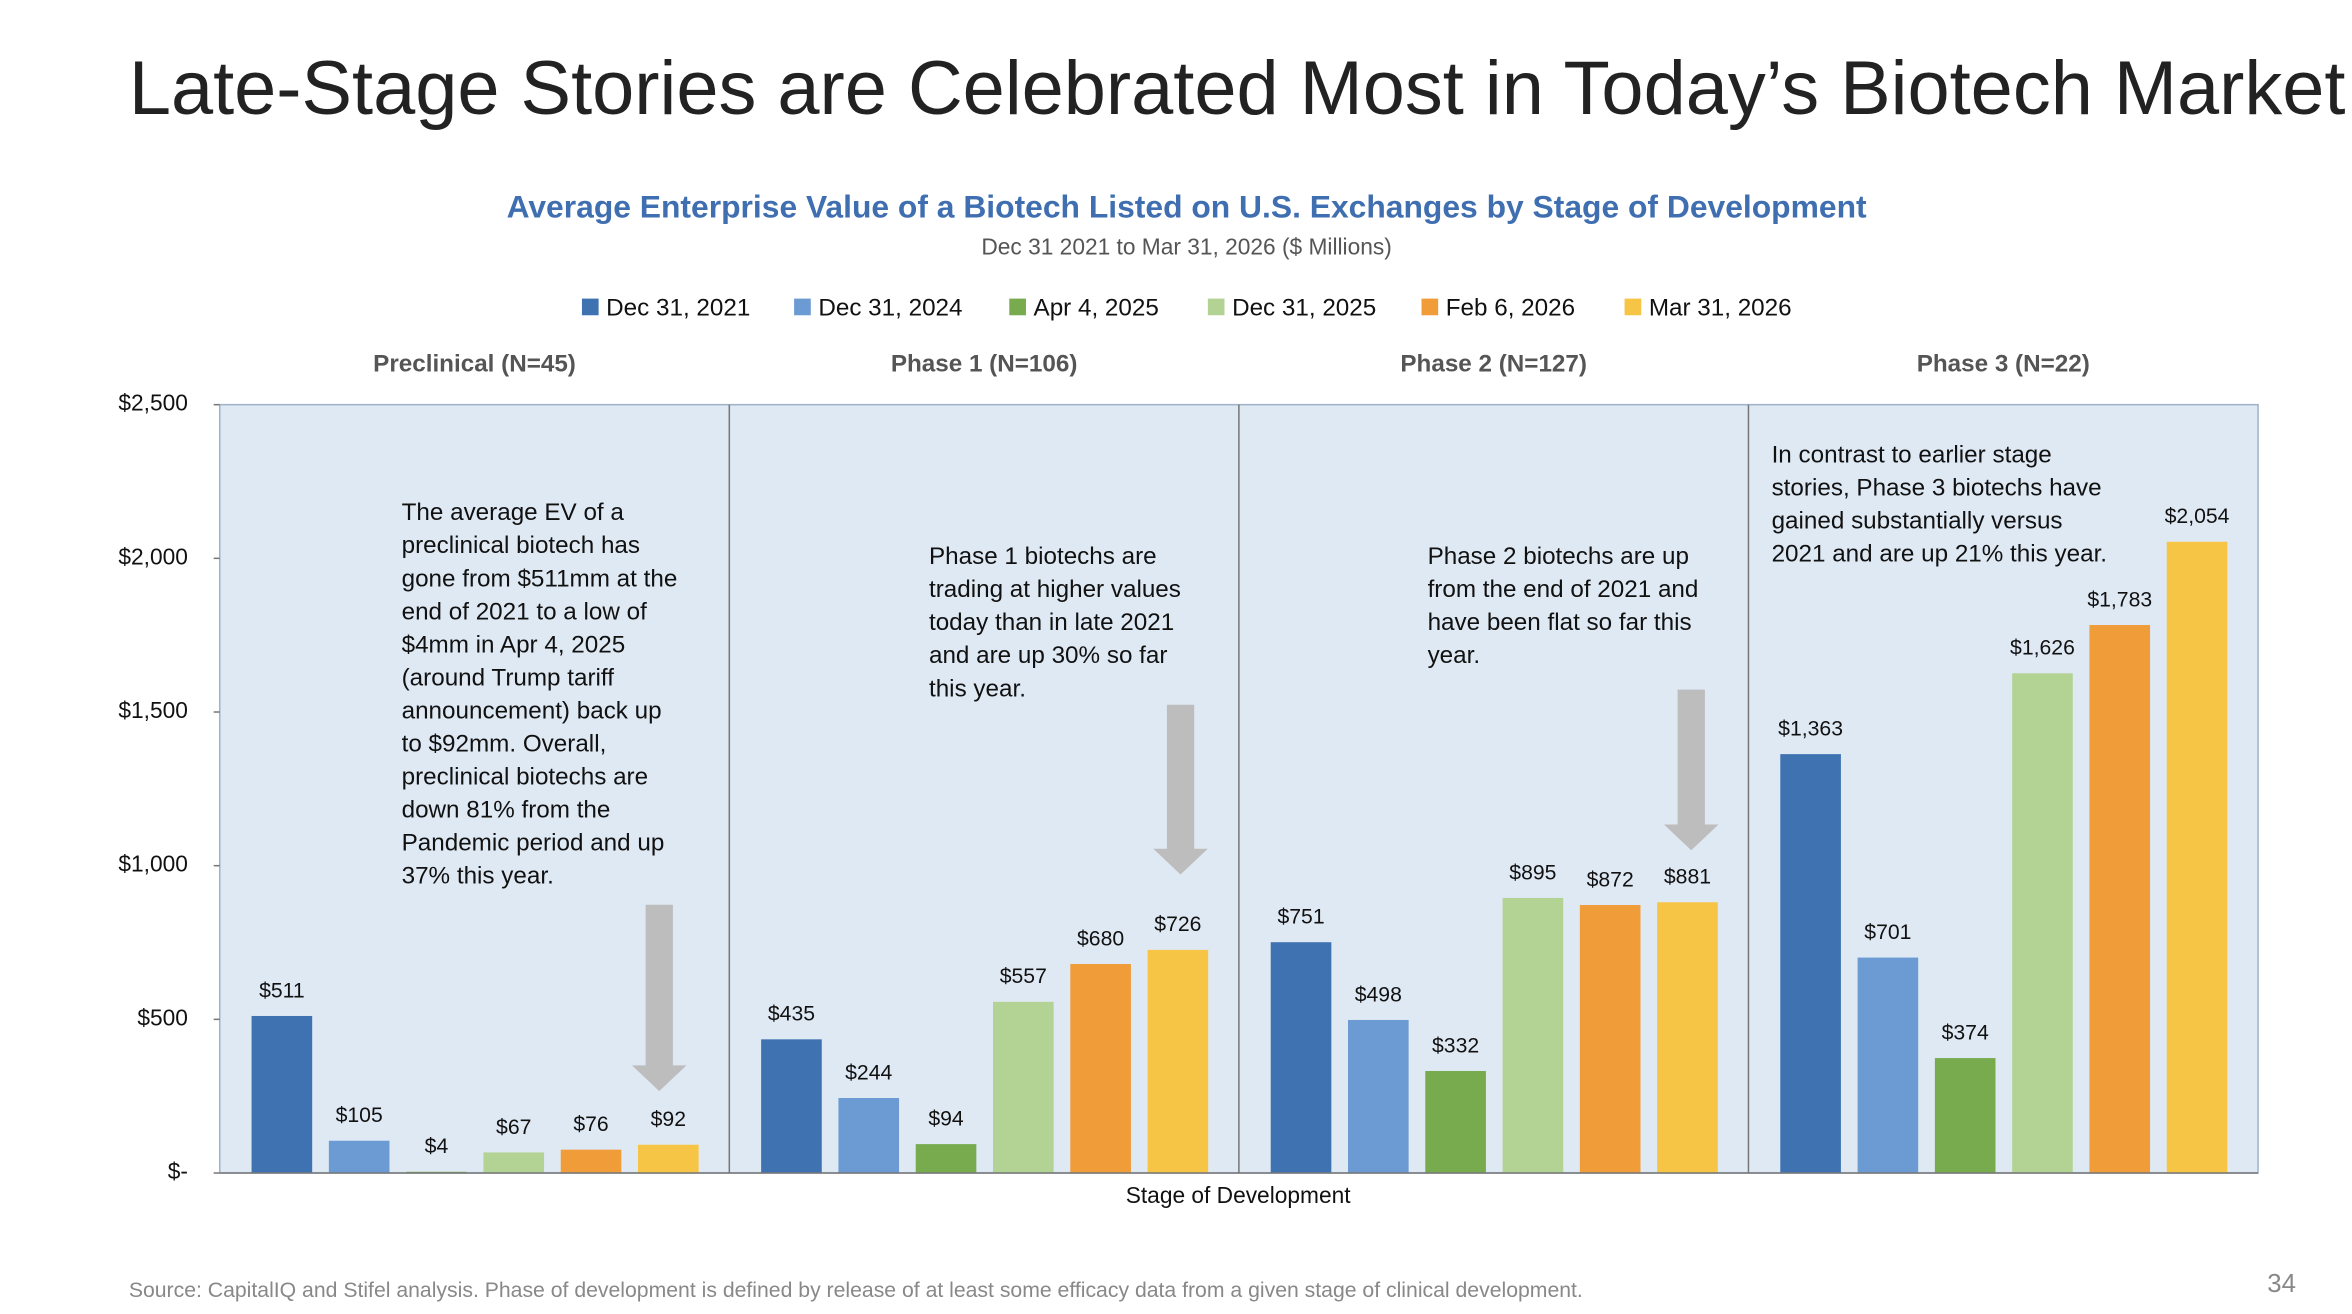 This screenshot has height=1314, width=2352. I want to click on annotation-line: (around Trump tariff, so click(508, 677).